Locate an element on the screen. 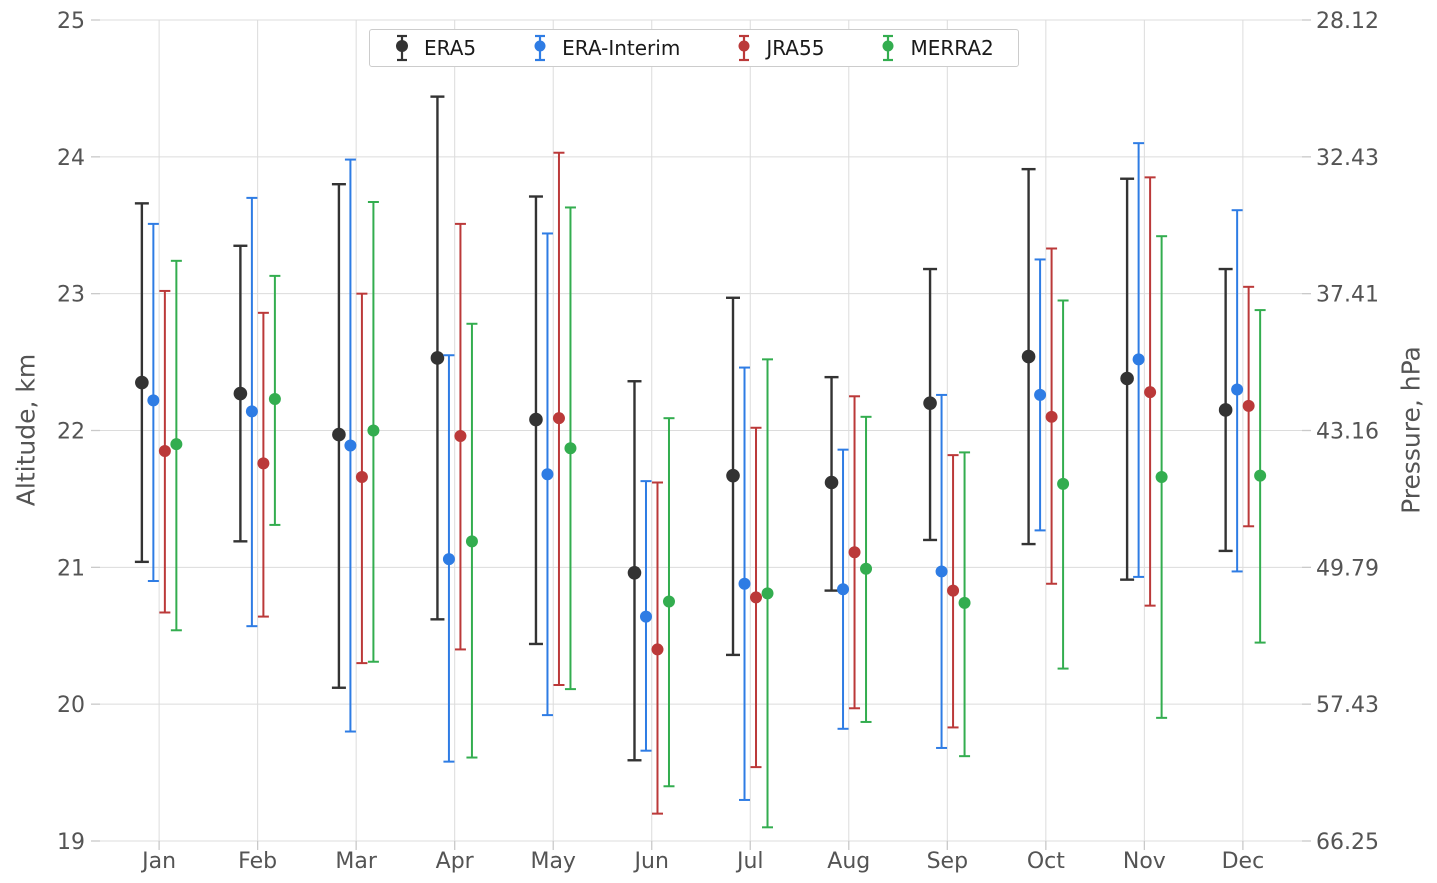 This screenshot has height=883, width=1437. left-tick-label: 20 is located at coordinates (71, 705).